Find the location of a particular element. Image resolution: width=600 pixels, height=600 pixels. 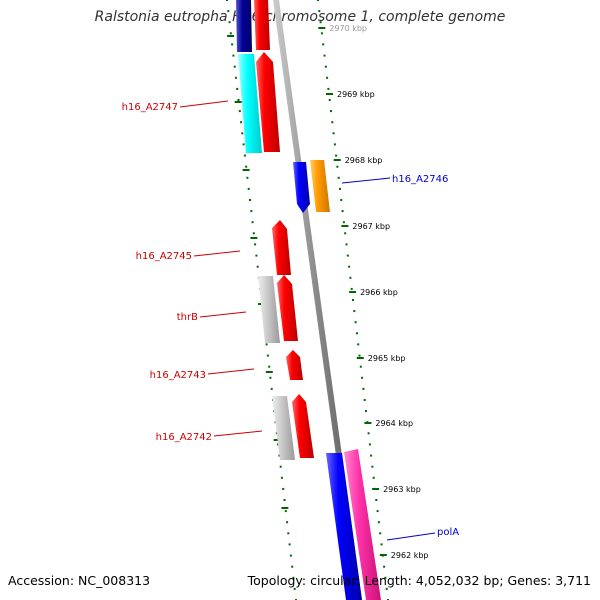

leader-h16-A2745 is located at coordinates (217, 253).